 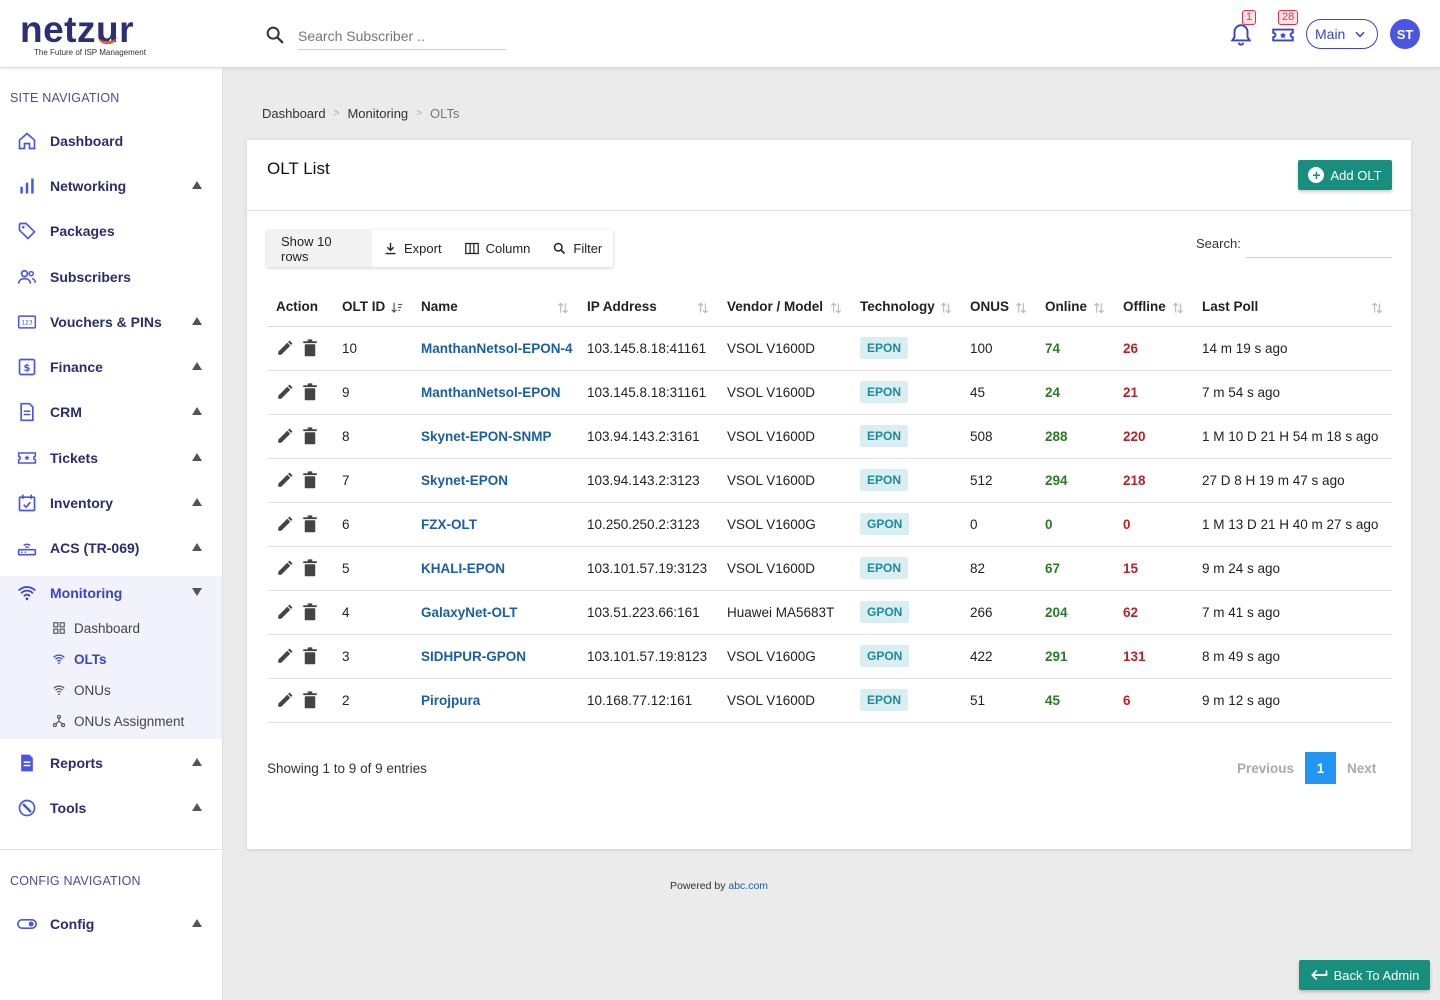 I want to click on column-header-ip-address: IP Address, so click(x=648, y=307).